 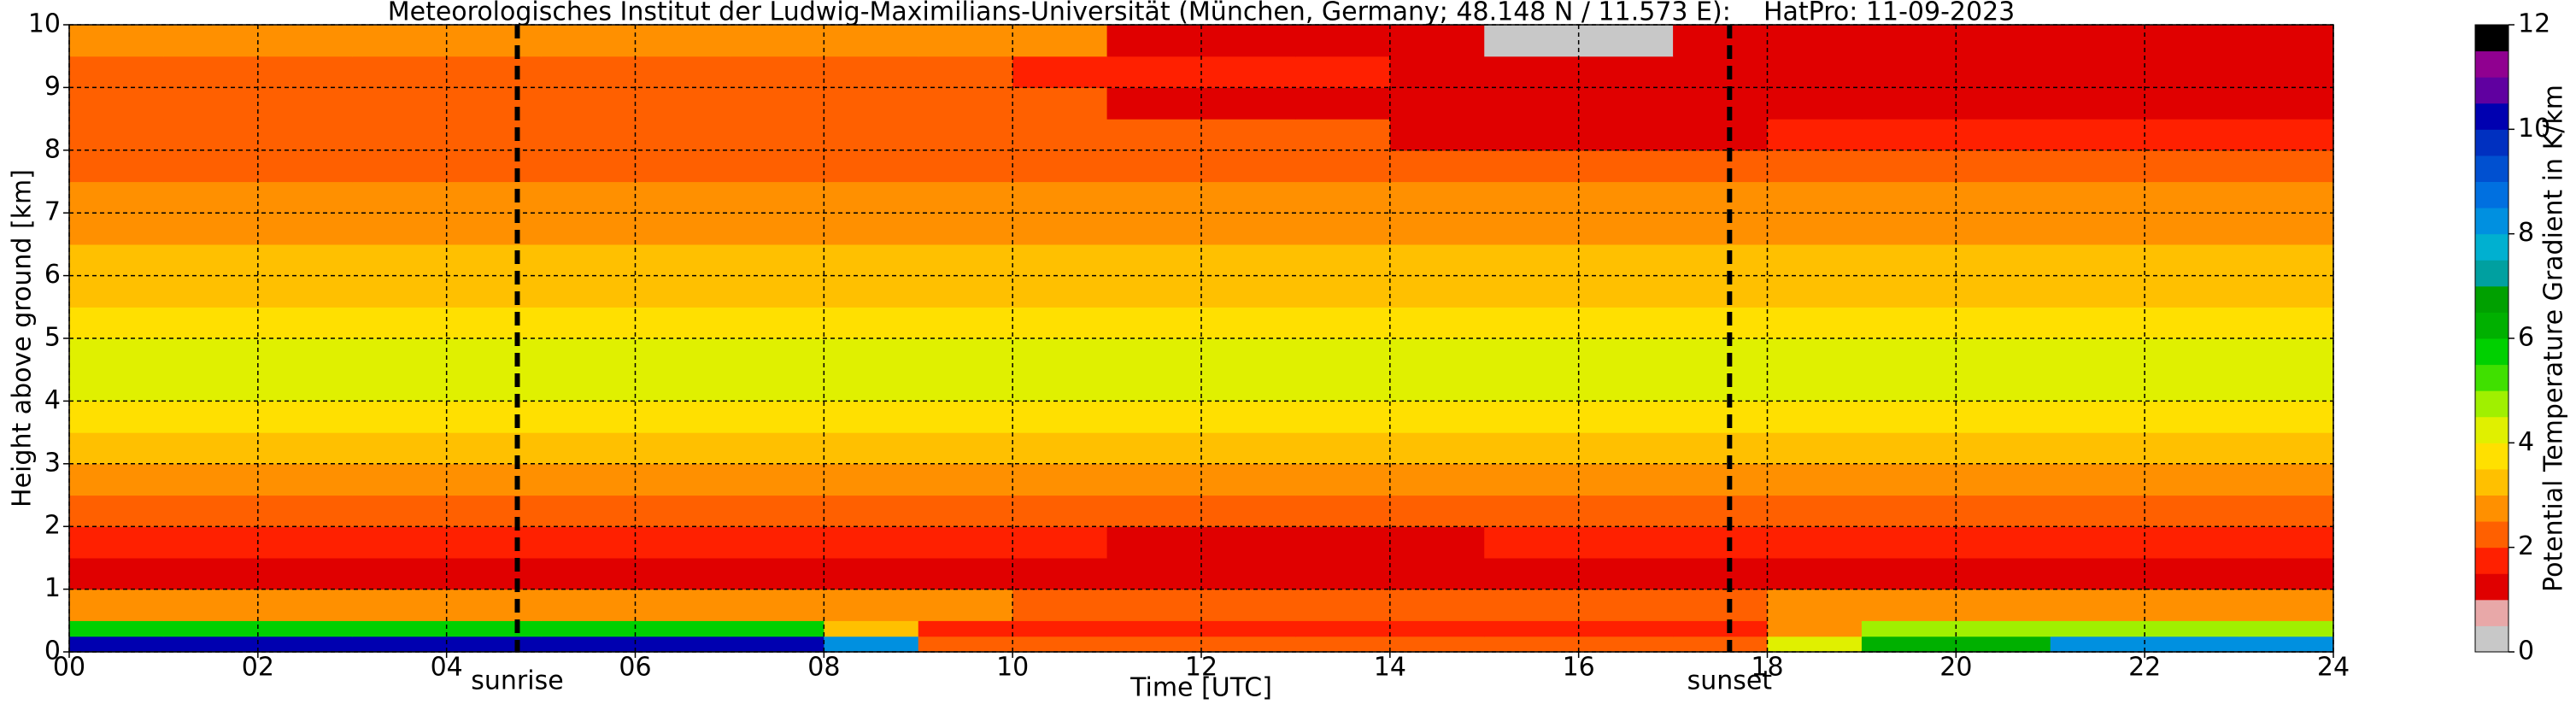 I want to click on x-axis-label: Time [UTC], so click(x=1201, y=688).